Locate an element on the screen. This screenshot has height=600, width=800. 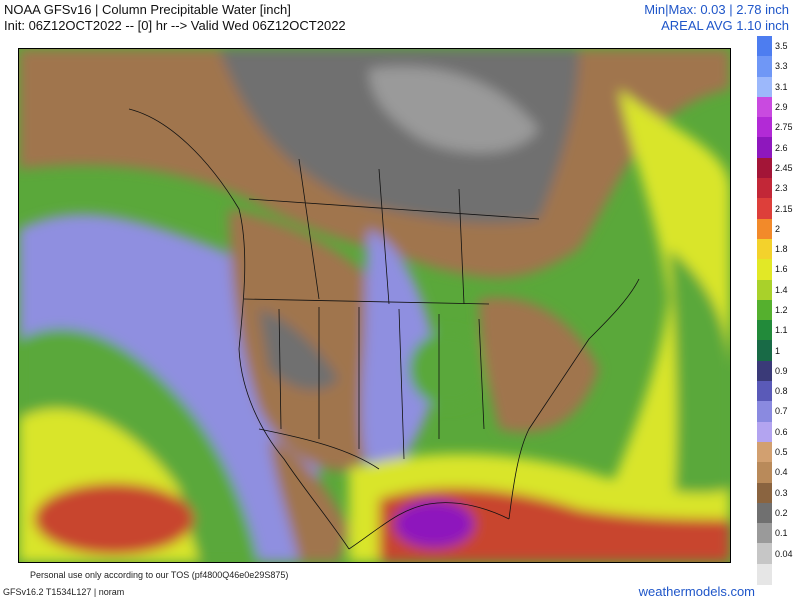
colorbar-label: 0.6 is located at coordinates (781, 431).